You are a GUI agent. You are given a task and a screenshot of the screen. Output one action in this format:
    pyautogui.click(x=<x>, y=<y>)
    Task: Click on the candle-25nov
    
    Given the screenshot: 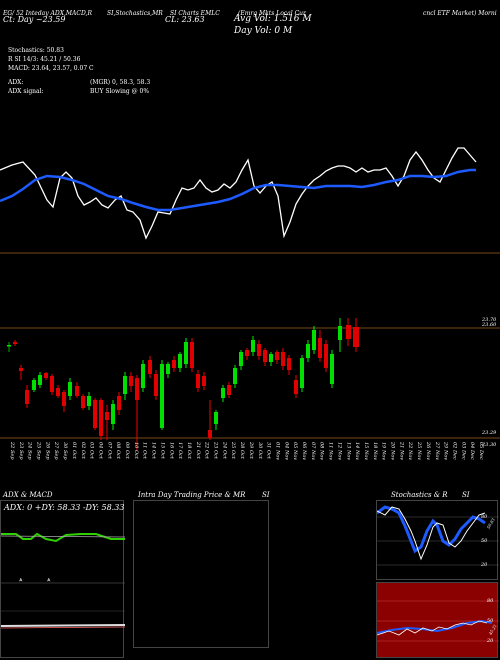 What is the action you would take?
    pyautogui.click(x=289, y=365)
    